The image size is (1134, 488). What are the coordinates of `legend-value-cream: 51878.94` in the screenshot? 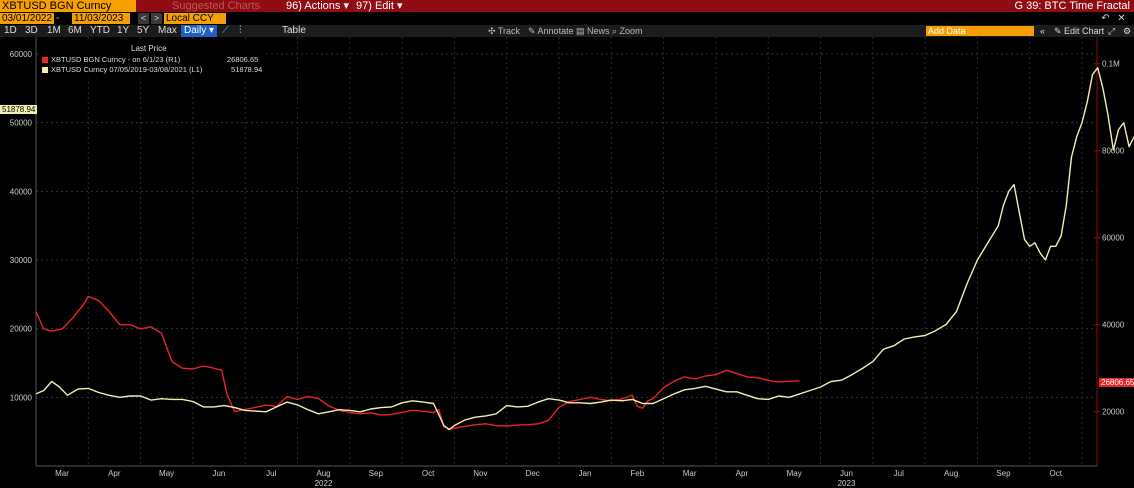 It's located at (247, 69).